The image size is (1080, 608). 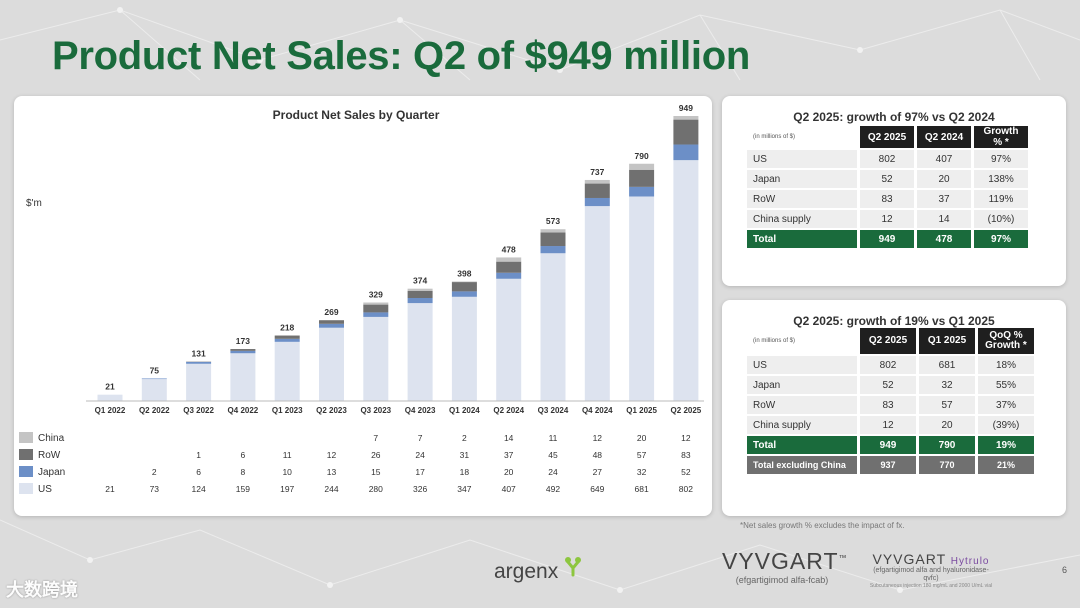 What do you see at coordinates (34, 203) in the screenshot?
I see `y-axis-unit-label: $'m` at bounding box center [34, 203].